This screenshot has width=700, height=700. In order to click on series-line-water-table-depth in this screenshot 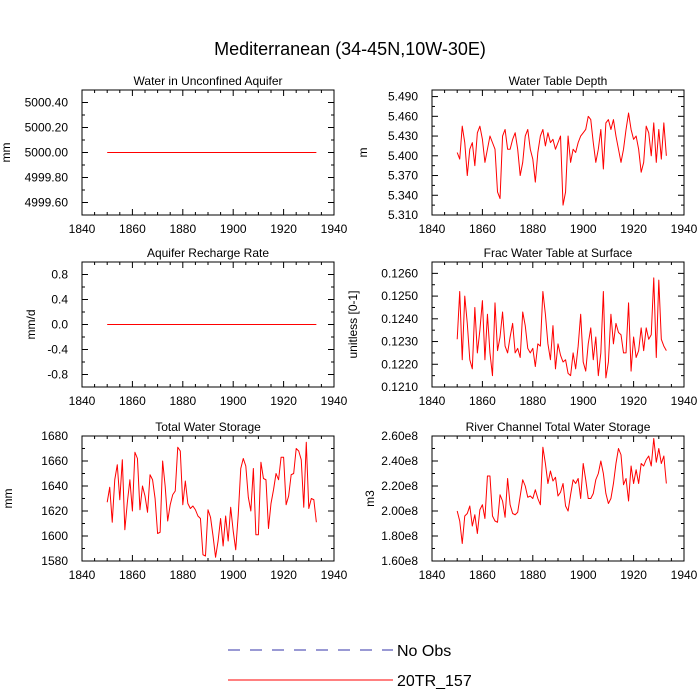, I will do `click(561, 159)`.